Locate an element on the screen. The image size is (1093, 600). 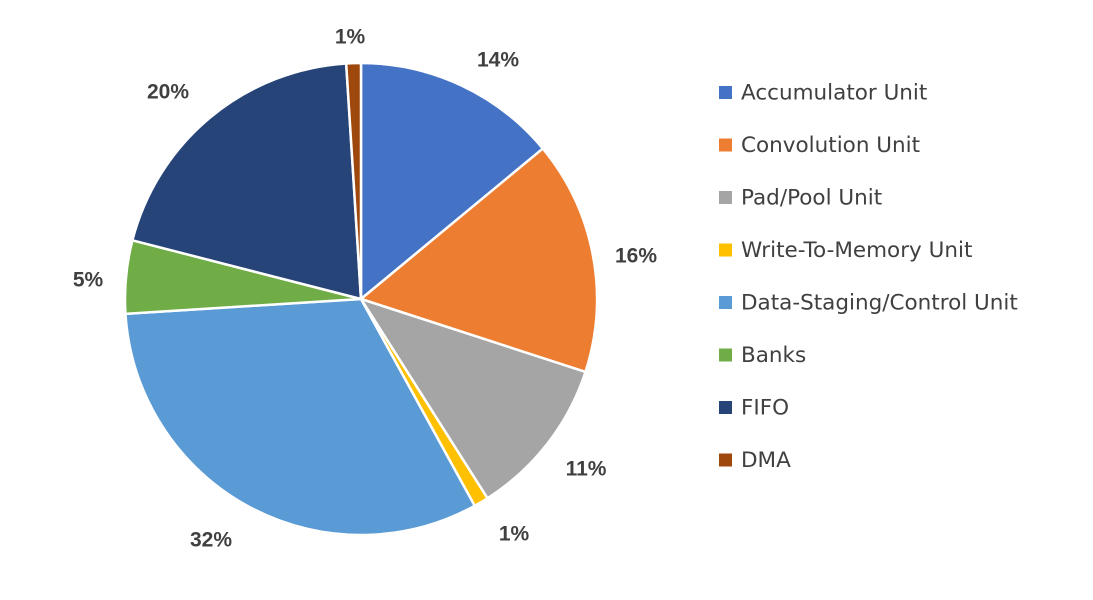
data-label-accumulator-unit: 14% is located at coordinates (498, 60).